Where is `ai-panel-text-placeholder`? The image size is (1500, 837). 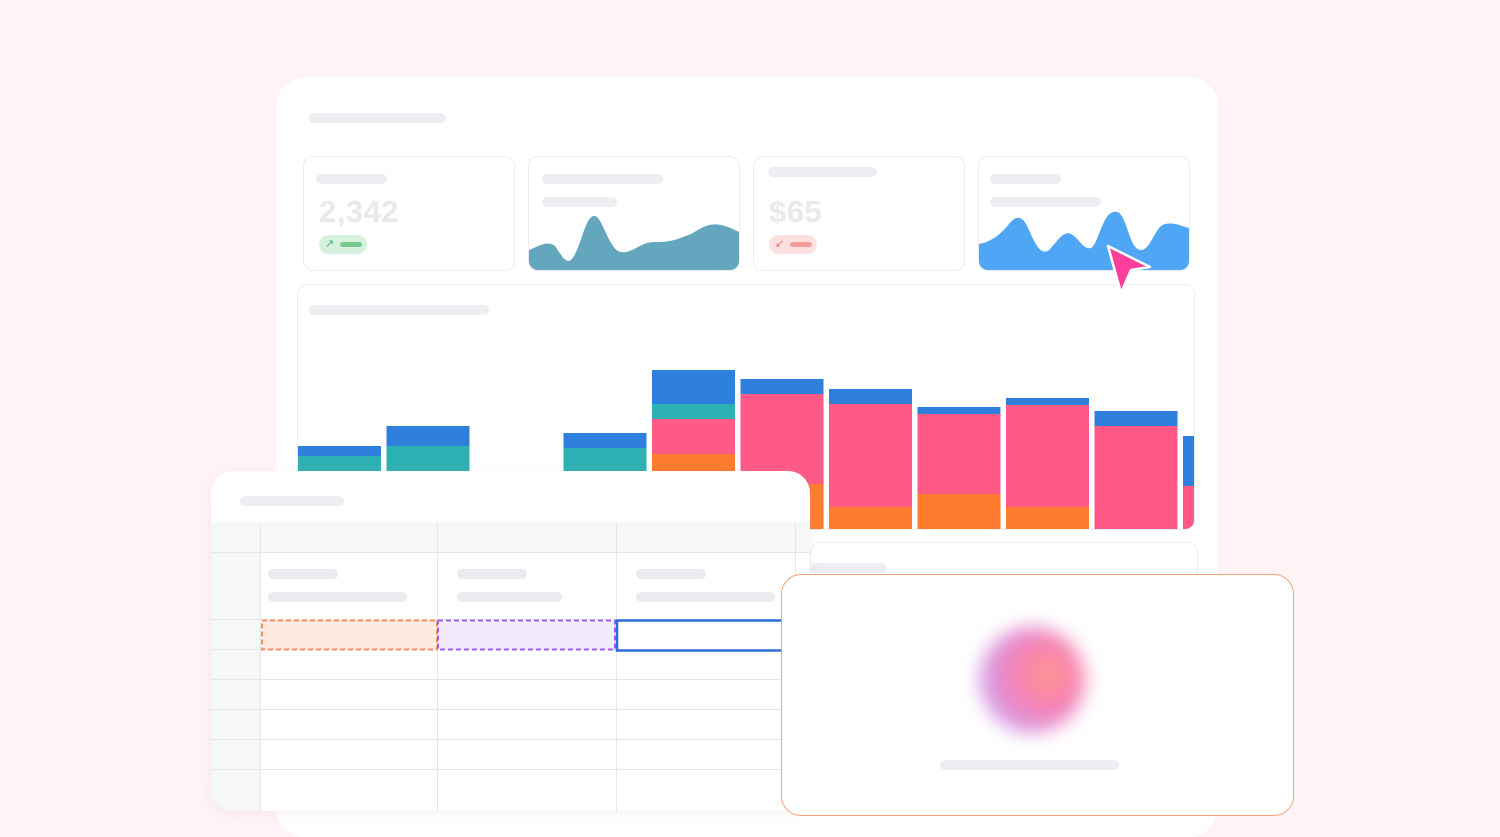 ai-panel-text-placeholder is located at coordinates (1029, 765).